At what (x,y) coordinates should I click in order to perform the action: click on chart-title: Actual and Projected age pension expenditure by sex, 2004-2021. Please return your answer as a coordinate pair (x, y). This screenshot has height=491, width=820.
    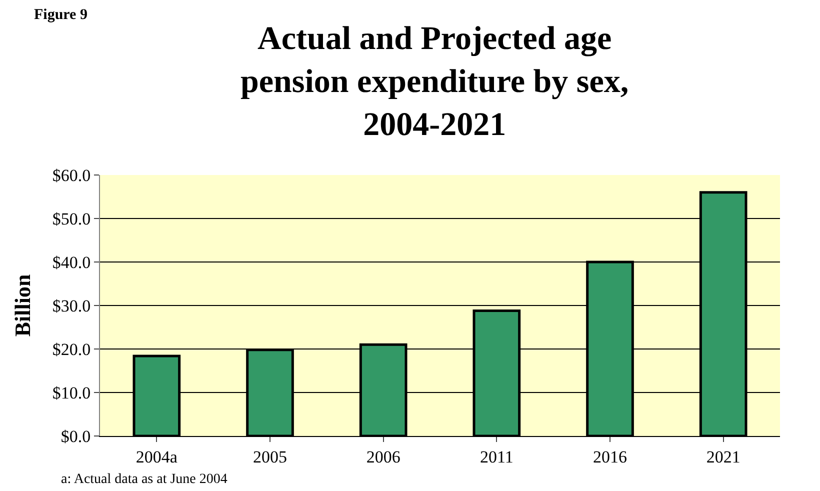
    Looking at the image, I should click on (434, 82).